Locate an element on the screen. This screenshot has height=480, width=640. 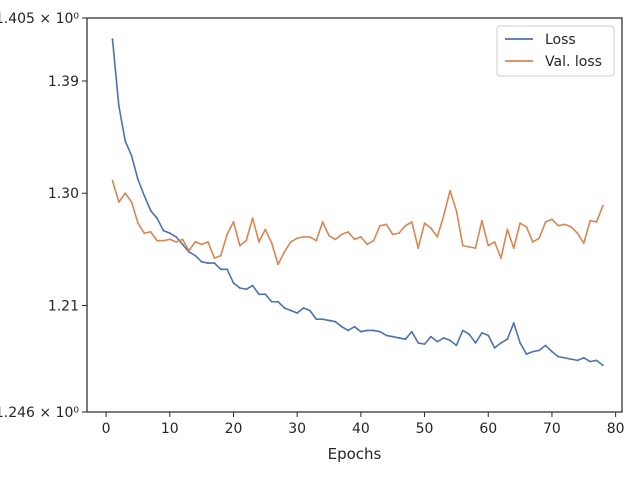
y-tick-label: 1.21 is located at coordinates (63, 306).